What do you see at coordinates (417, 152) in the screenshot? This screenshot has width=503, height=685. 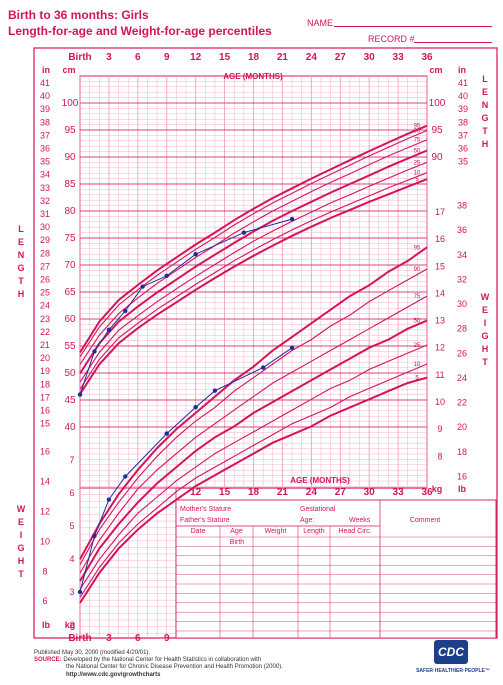 I see `length-pct-label: 50` at bounding box center [417, 152].